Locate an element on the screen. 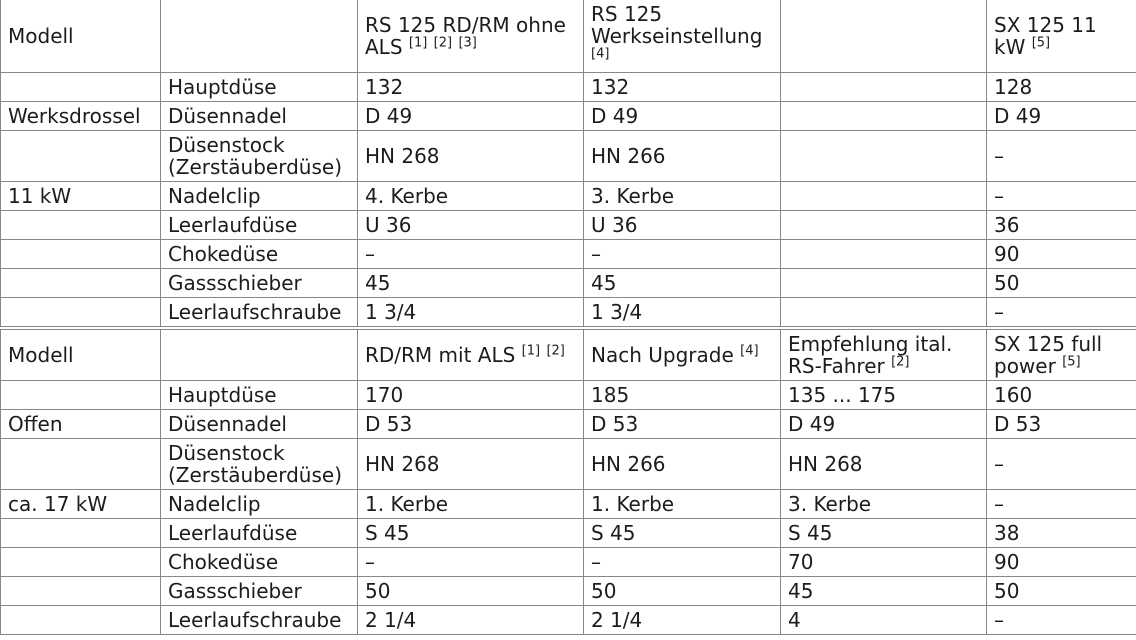 This screenshot has height=640, width=1136. value-cell: HN 268 is located at coordinates (470, 464).